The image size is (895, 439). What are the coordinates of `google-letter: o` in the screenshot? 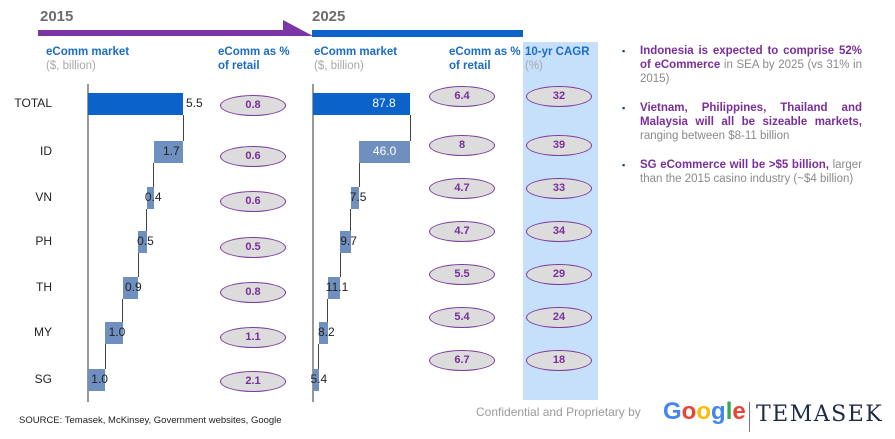 It's located at (689, 411).